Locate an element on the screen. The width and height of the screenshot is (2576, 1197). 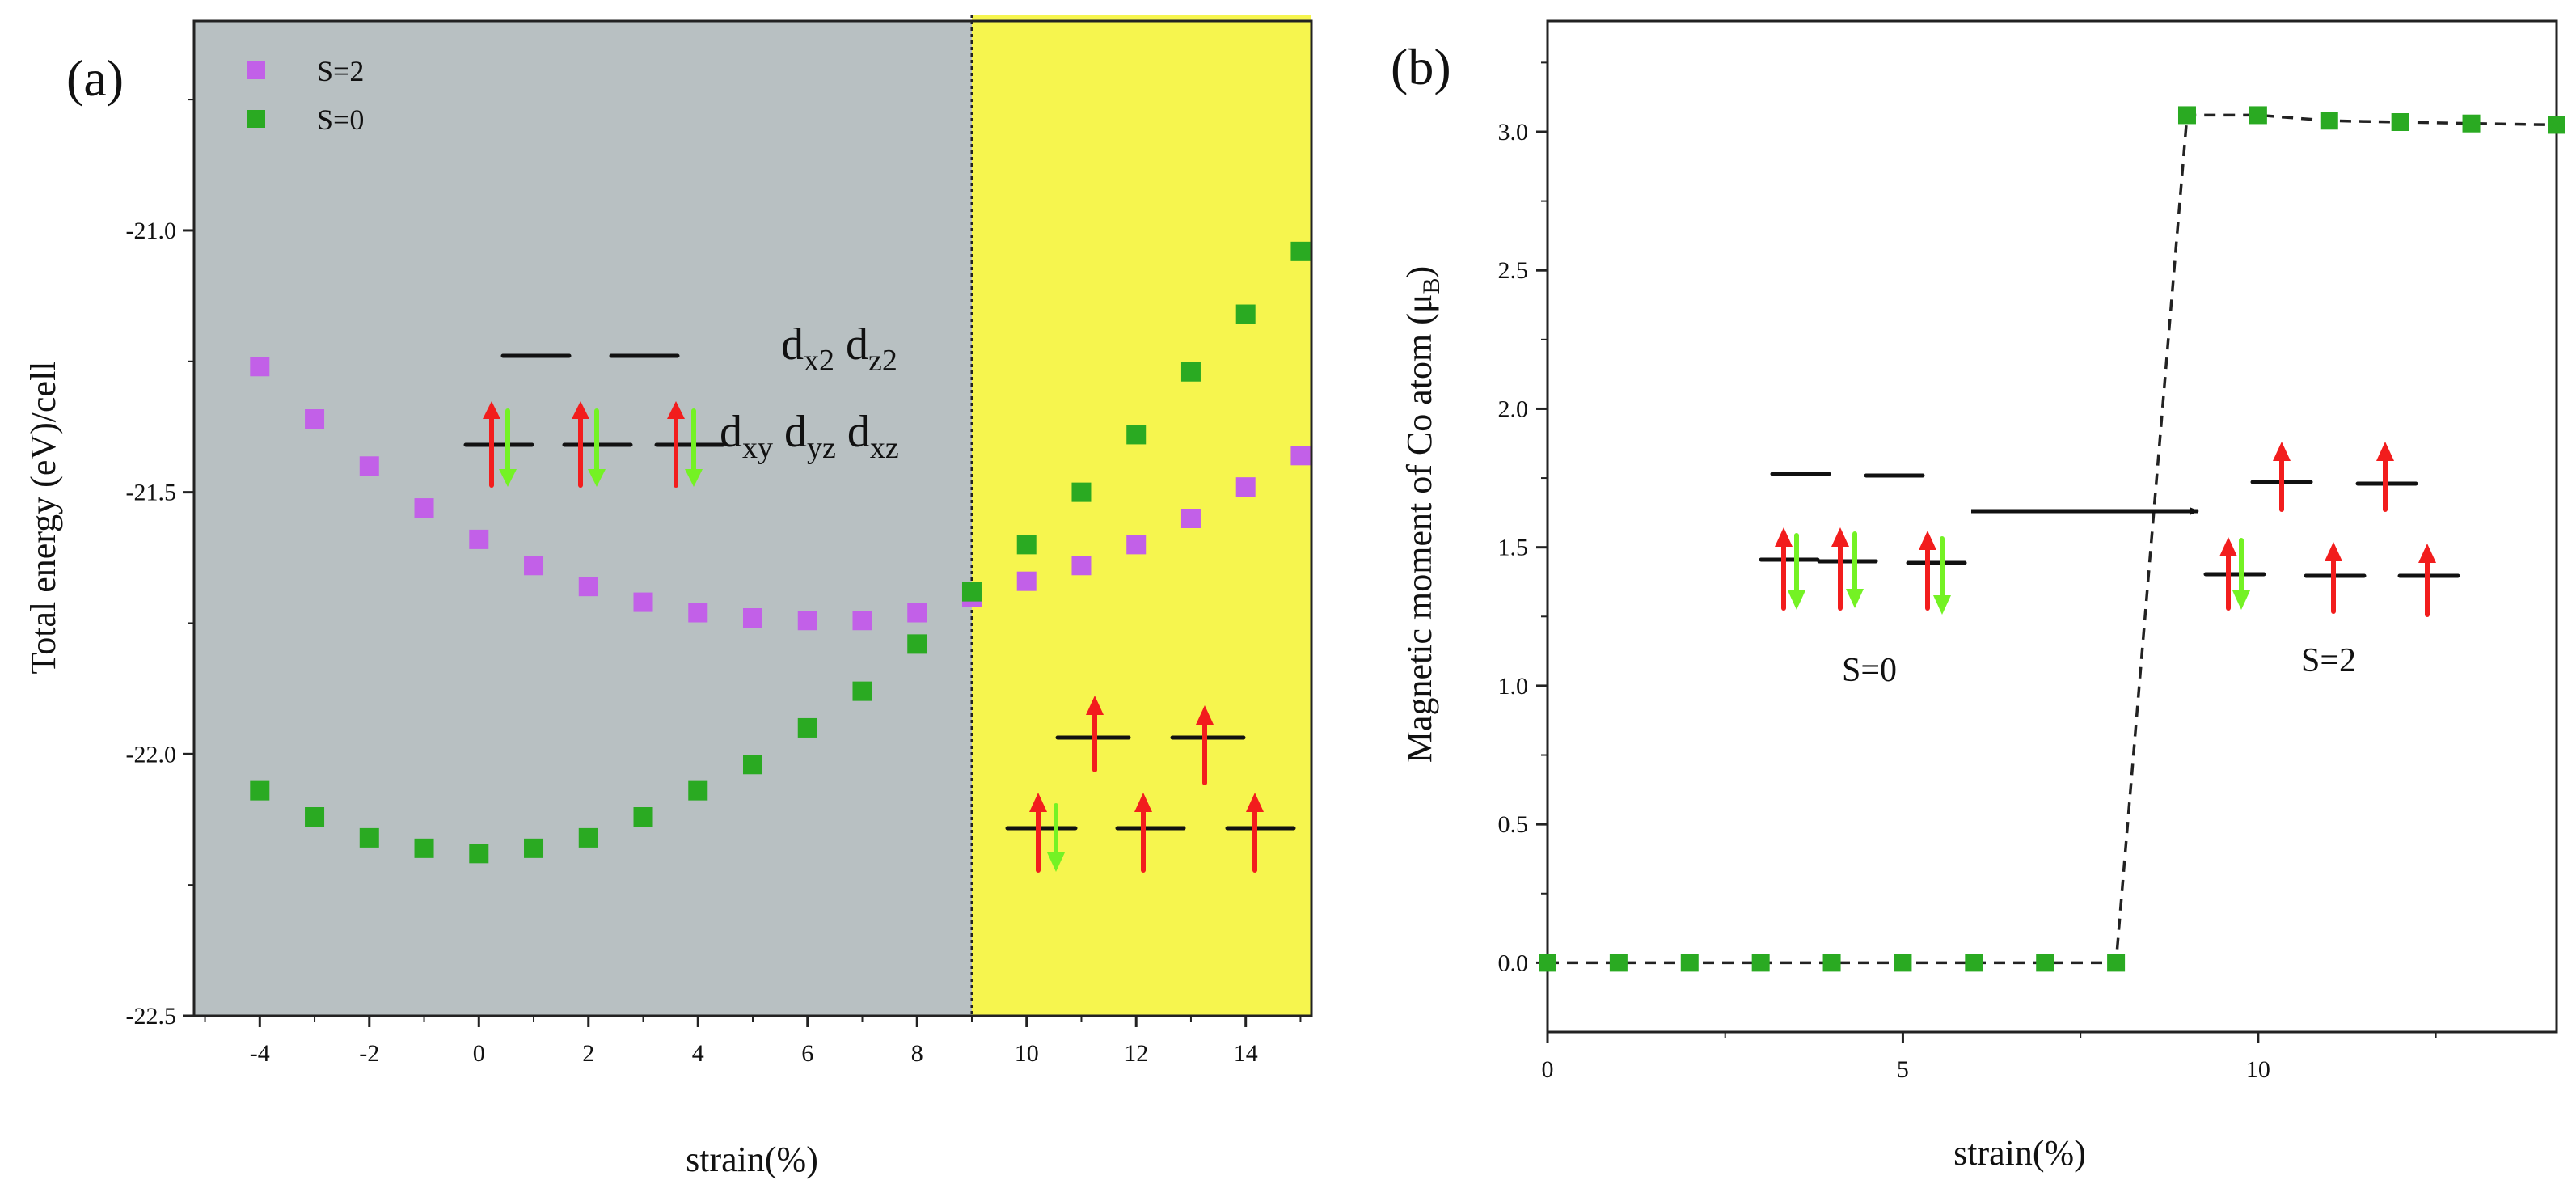
y-axis-label-a: Total energy (eV)/cell is located at coordinates (43, 517).